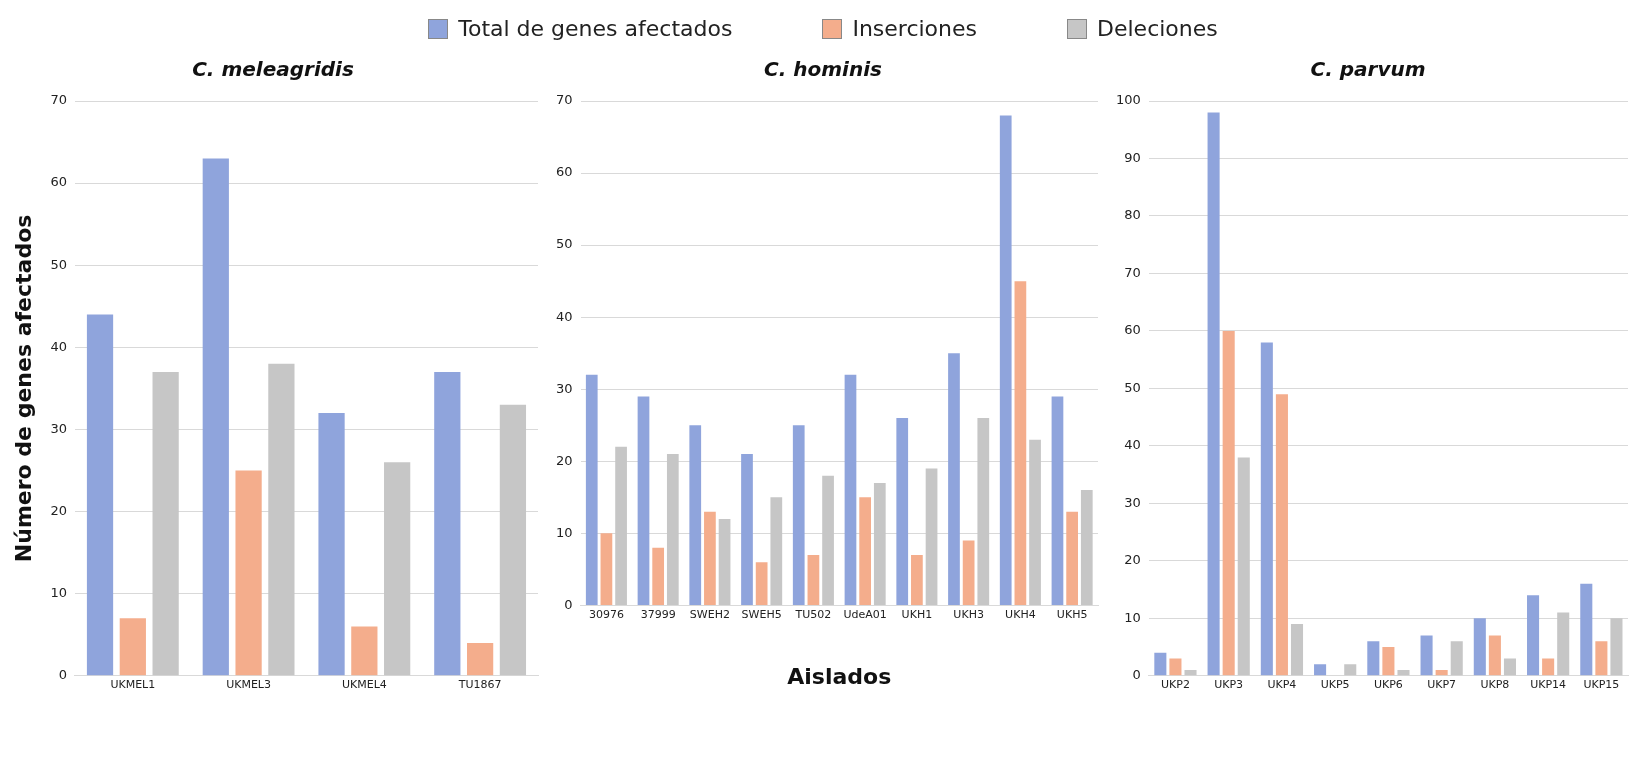 Image resolution: width=1646 pixels, height=769 pixels. What do you see at coordinates (595, 28) in the screenshot?
I see `legend-label: Total de genes afectados` at bounding box center [595, 28].